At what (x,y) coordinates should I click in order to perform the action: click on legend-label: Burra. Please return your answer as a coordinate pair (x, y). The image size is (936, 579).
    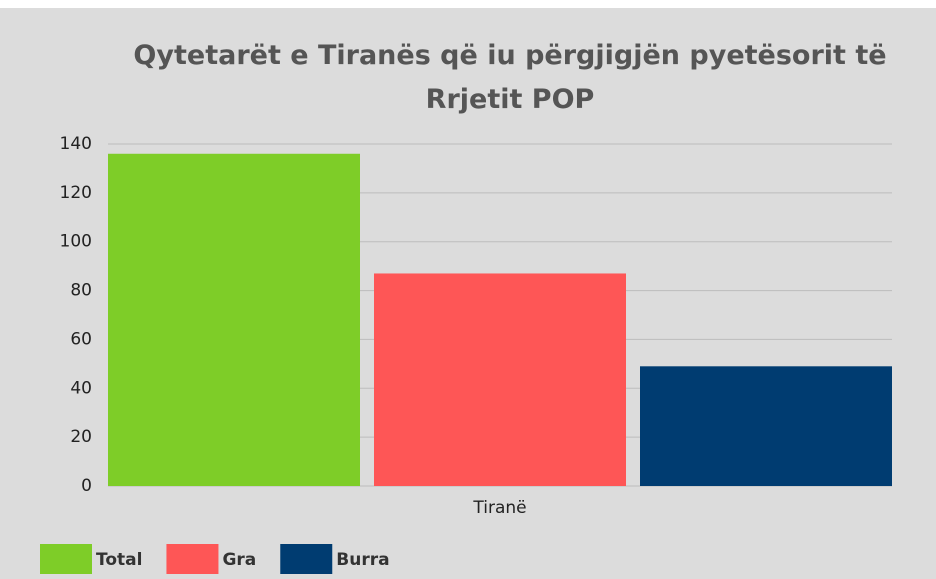
    Looking at the image, I should click on (362, 560).